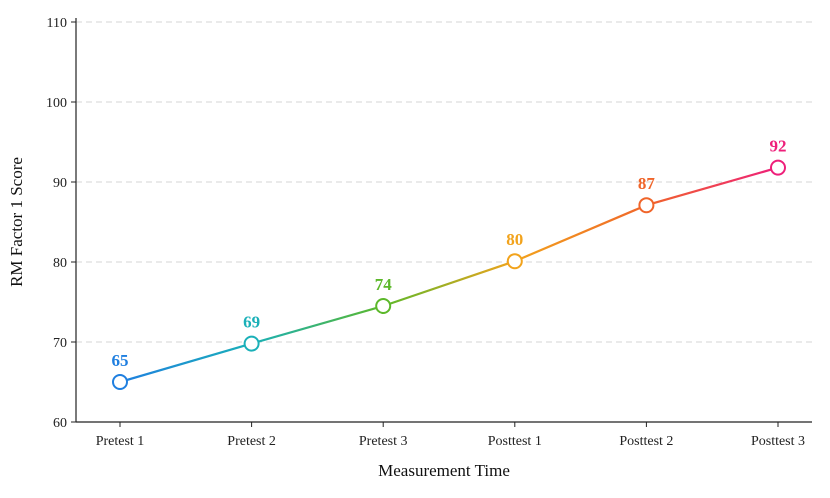 Image resolution: width=830 pixels, height=498 pixels. I want to click on x-tick-label: Pretest 1, so click(120, 441).